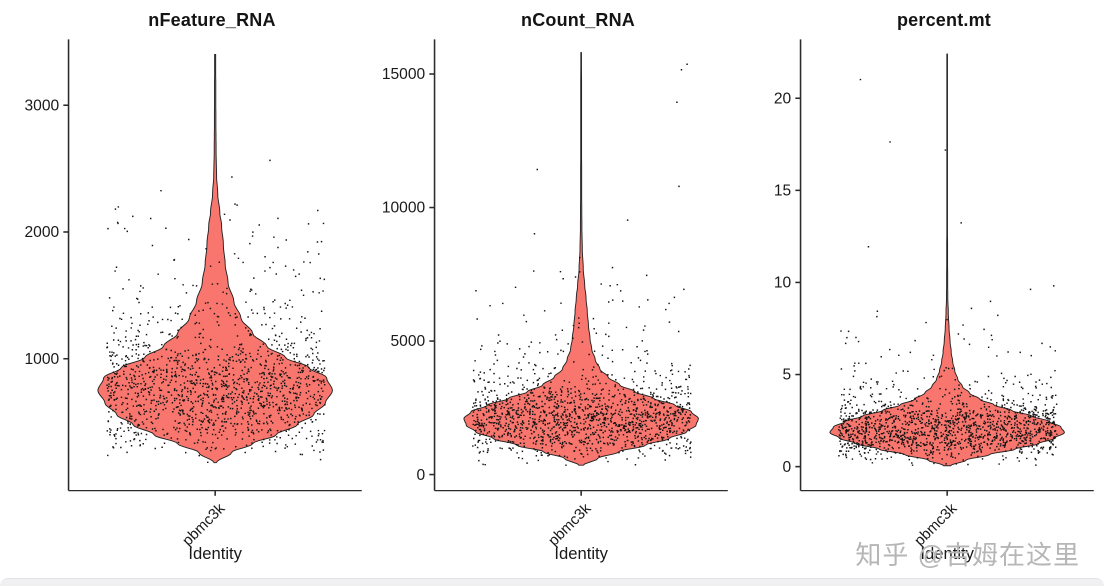  Describe the element at coordinates (783, 283) in the screenshot. I see `y-tick-label: 10` at that location.